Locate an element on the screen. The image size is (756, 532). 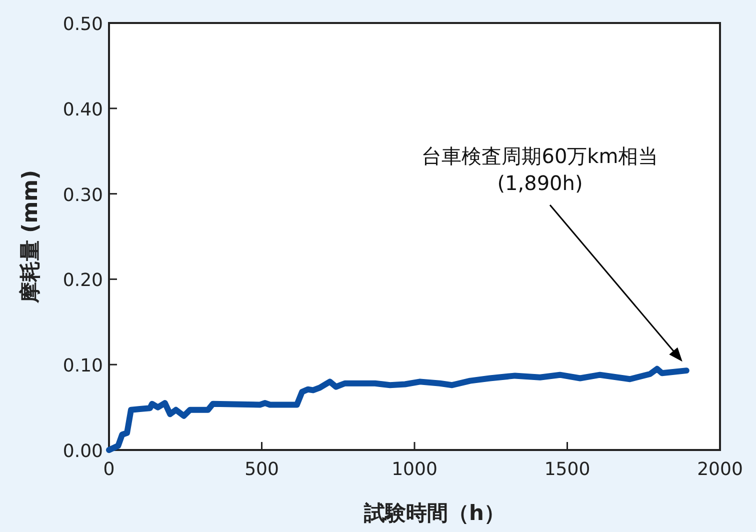
x-axis-title: 試験時間（h） is located at coordinates (434, 513).